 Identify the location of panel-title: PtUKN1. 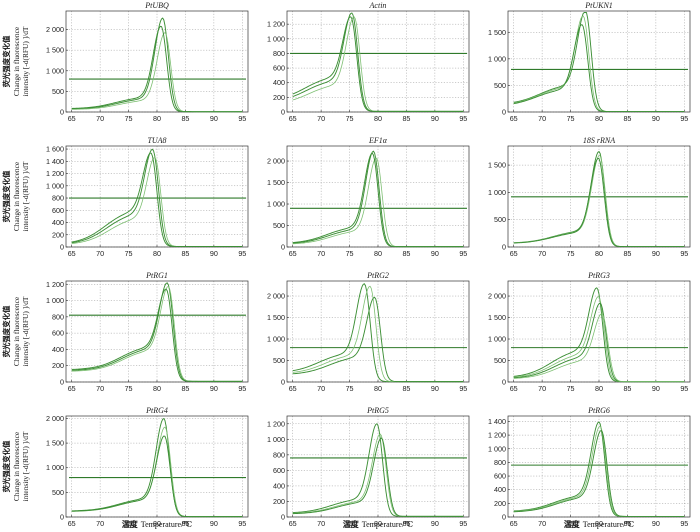
(598, 5).